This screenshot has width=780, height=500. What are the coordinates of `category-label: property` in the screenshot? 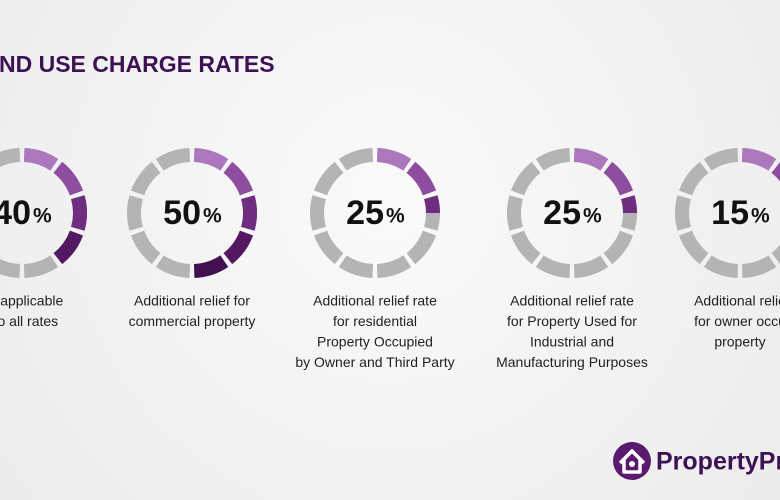 It's located at (739, 342).